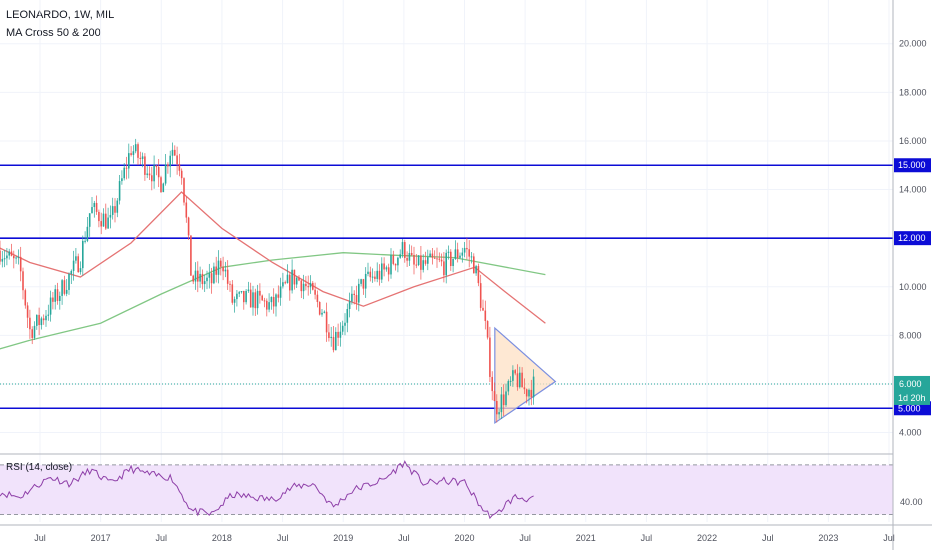 The width and height of the screenshot is (932, 550). I want to click on ma-50-line, so click(273, 257).